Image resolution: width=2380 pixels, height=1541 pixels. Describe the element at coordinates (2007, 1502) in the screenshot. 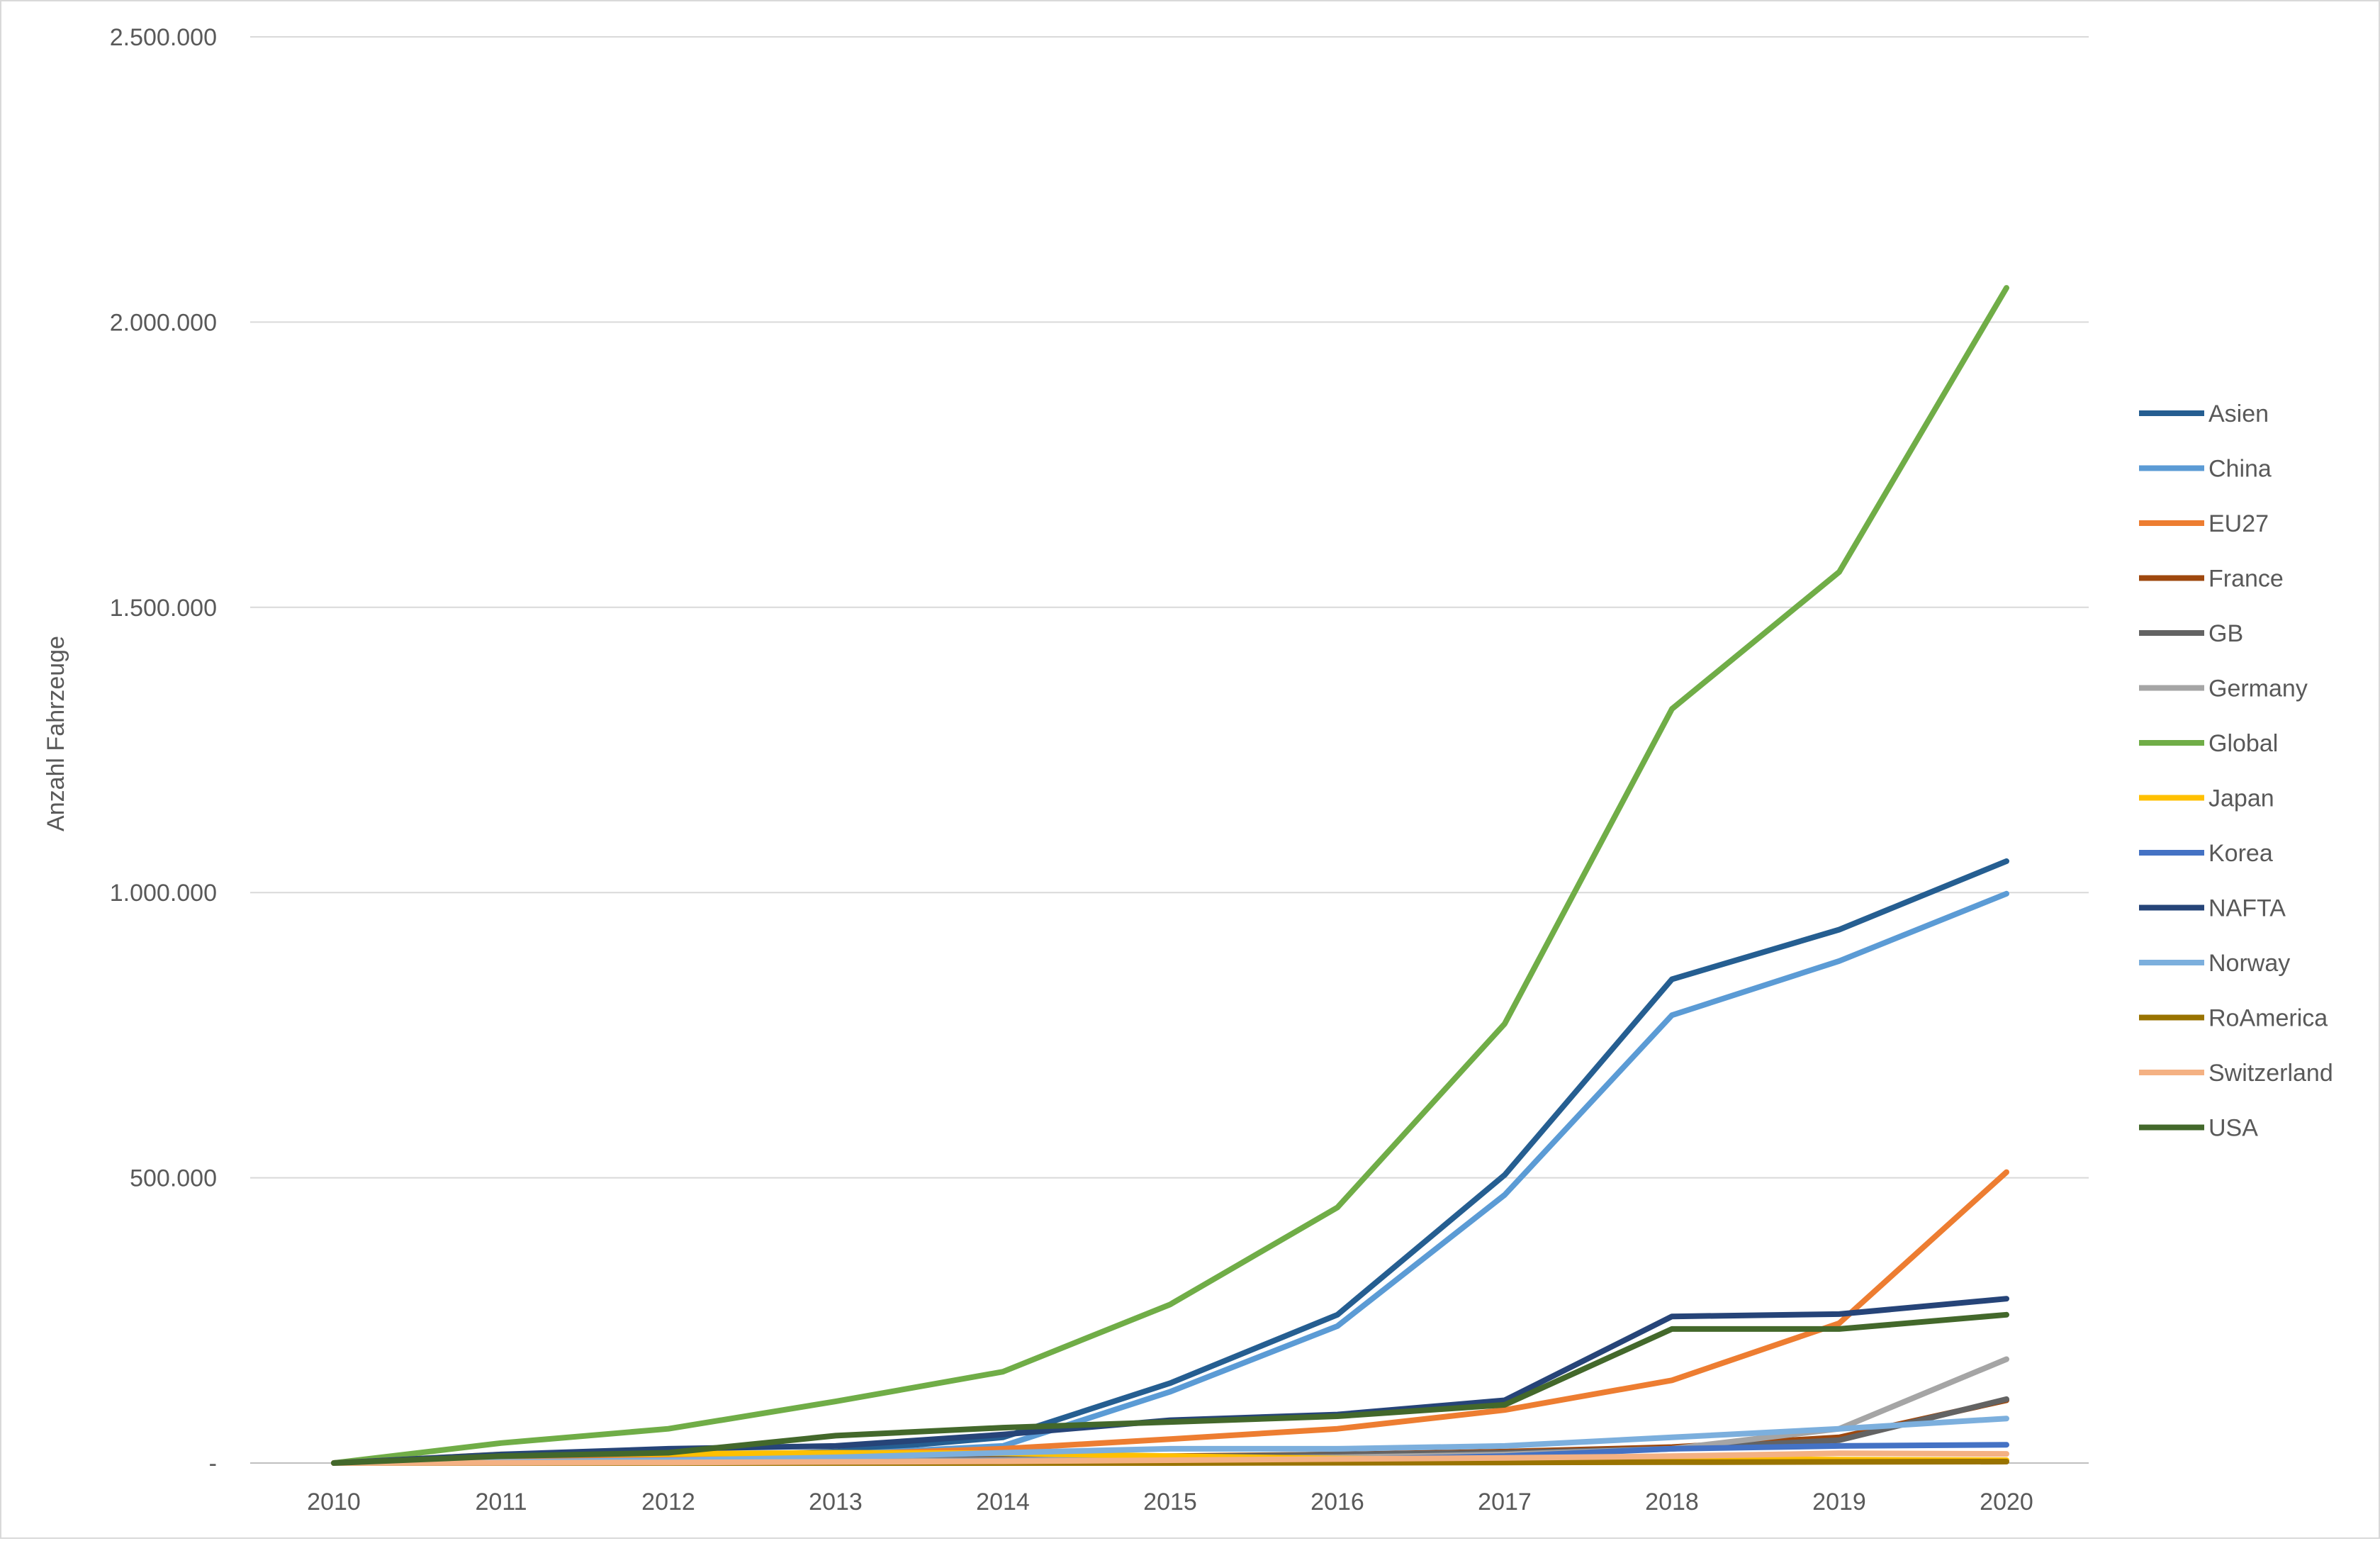

I see `x-tick-label: 2020` at that location.